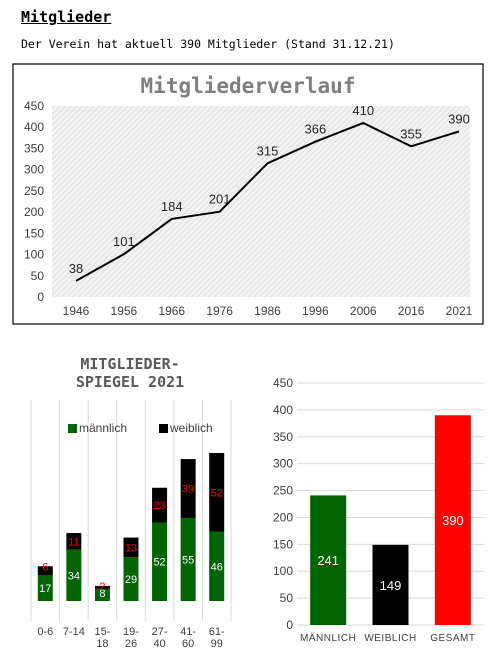  I want to click on legend-label-male: männlich, so click(103, 428).